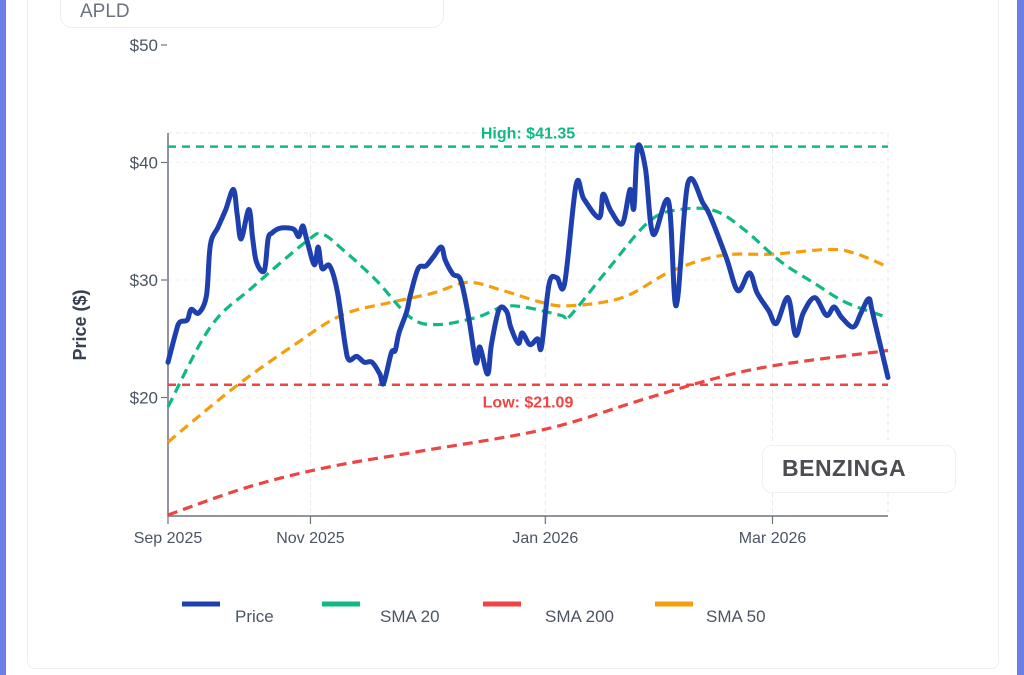  I want to click on legend-label-price: Price, so click(254, 616).